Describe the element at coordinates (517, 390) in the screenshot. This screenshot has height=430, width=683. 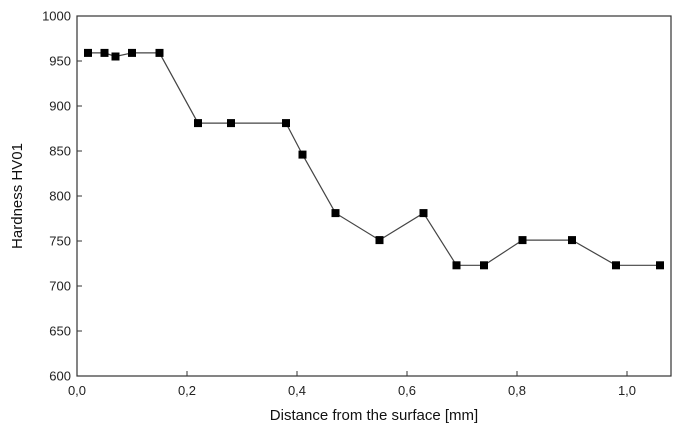
I see `x-tick-label: 0,8` at that location.